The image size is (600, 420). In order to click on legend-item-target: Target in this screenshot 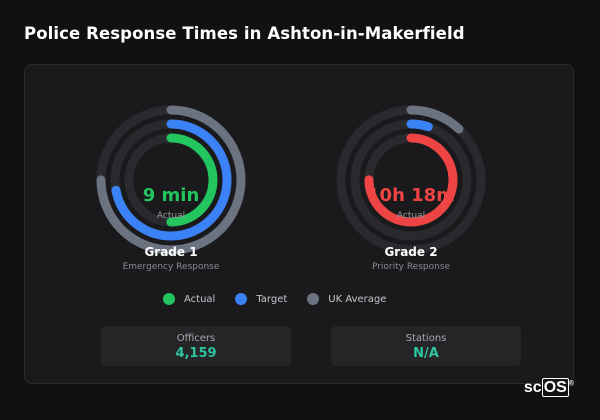, I will do `click(261, 299)`.